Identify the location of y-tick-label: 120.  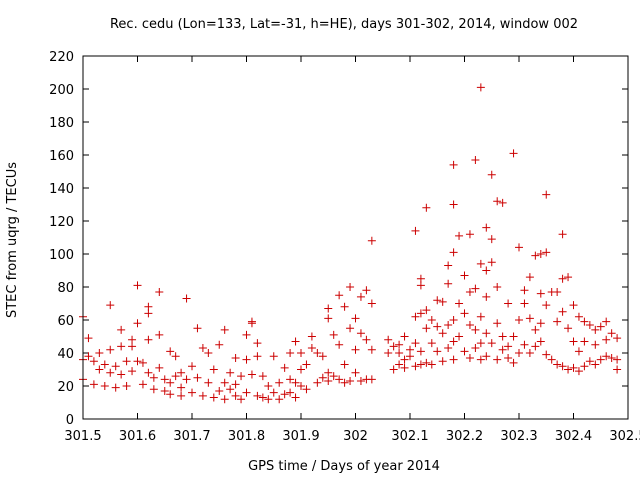
(61, 222).